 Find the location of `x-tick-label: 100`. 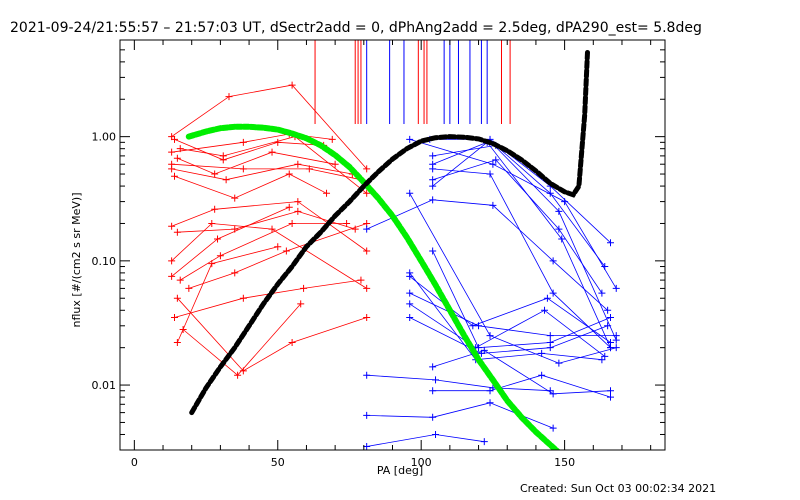

x-tick-label: 100 is located at coordinates (421, 462).